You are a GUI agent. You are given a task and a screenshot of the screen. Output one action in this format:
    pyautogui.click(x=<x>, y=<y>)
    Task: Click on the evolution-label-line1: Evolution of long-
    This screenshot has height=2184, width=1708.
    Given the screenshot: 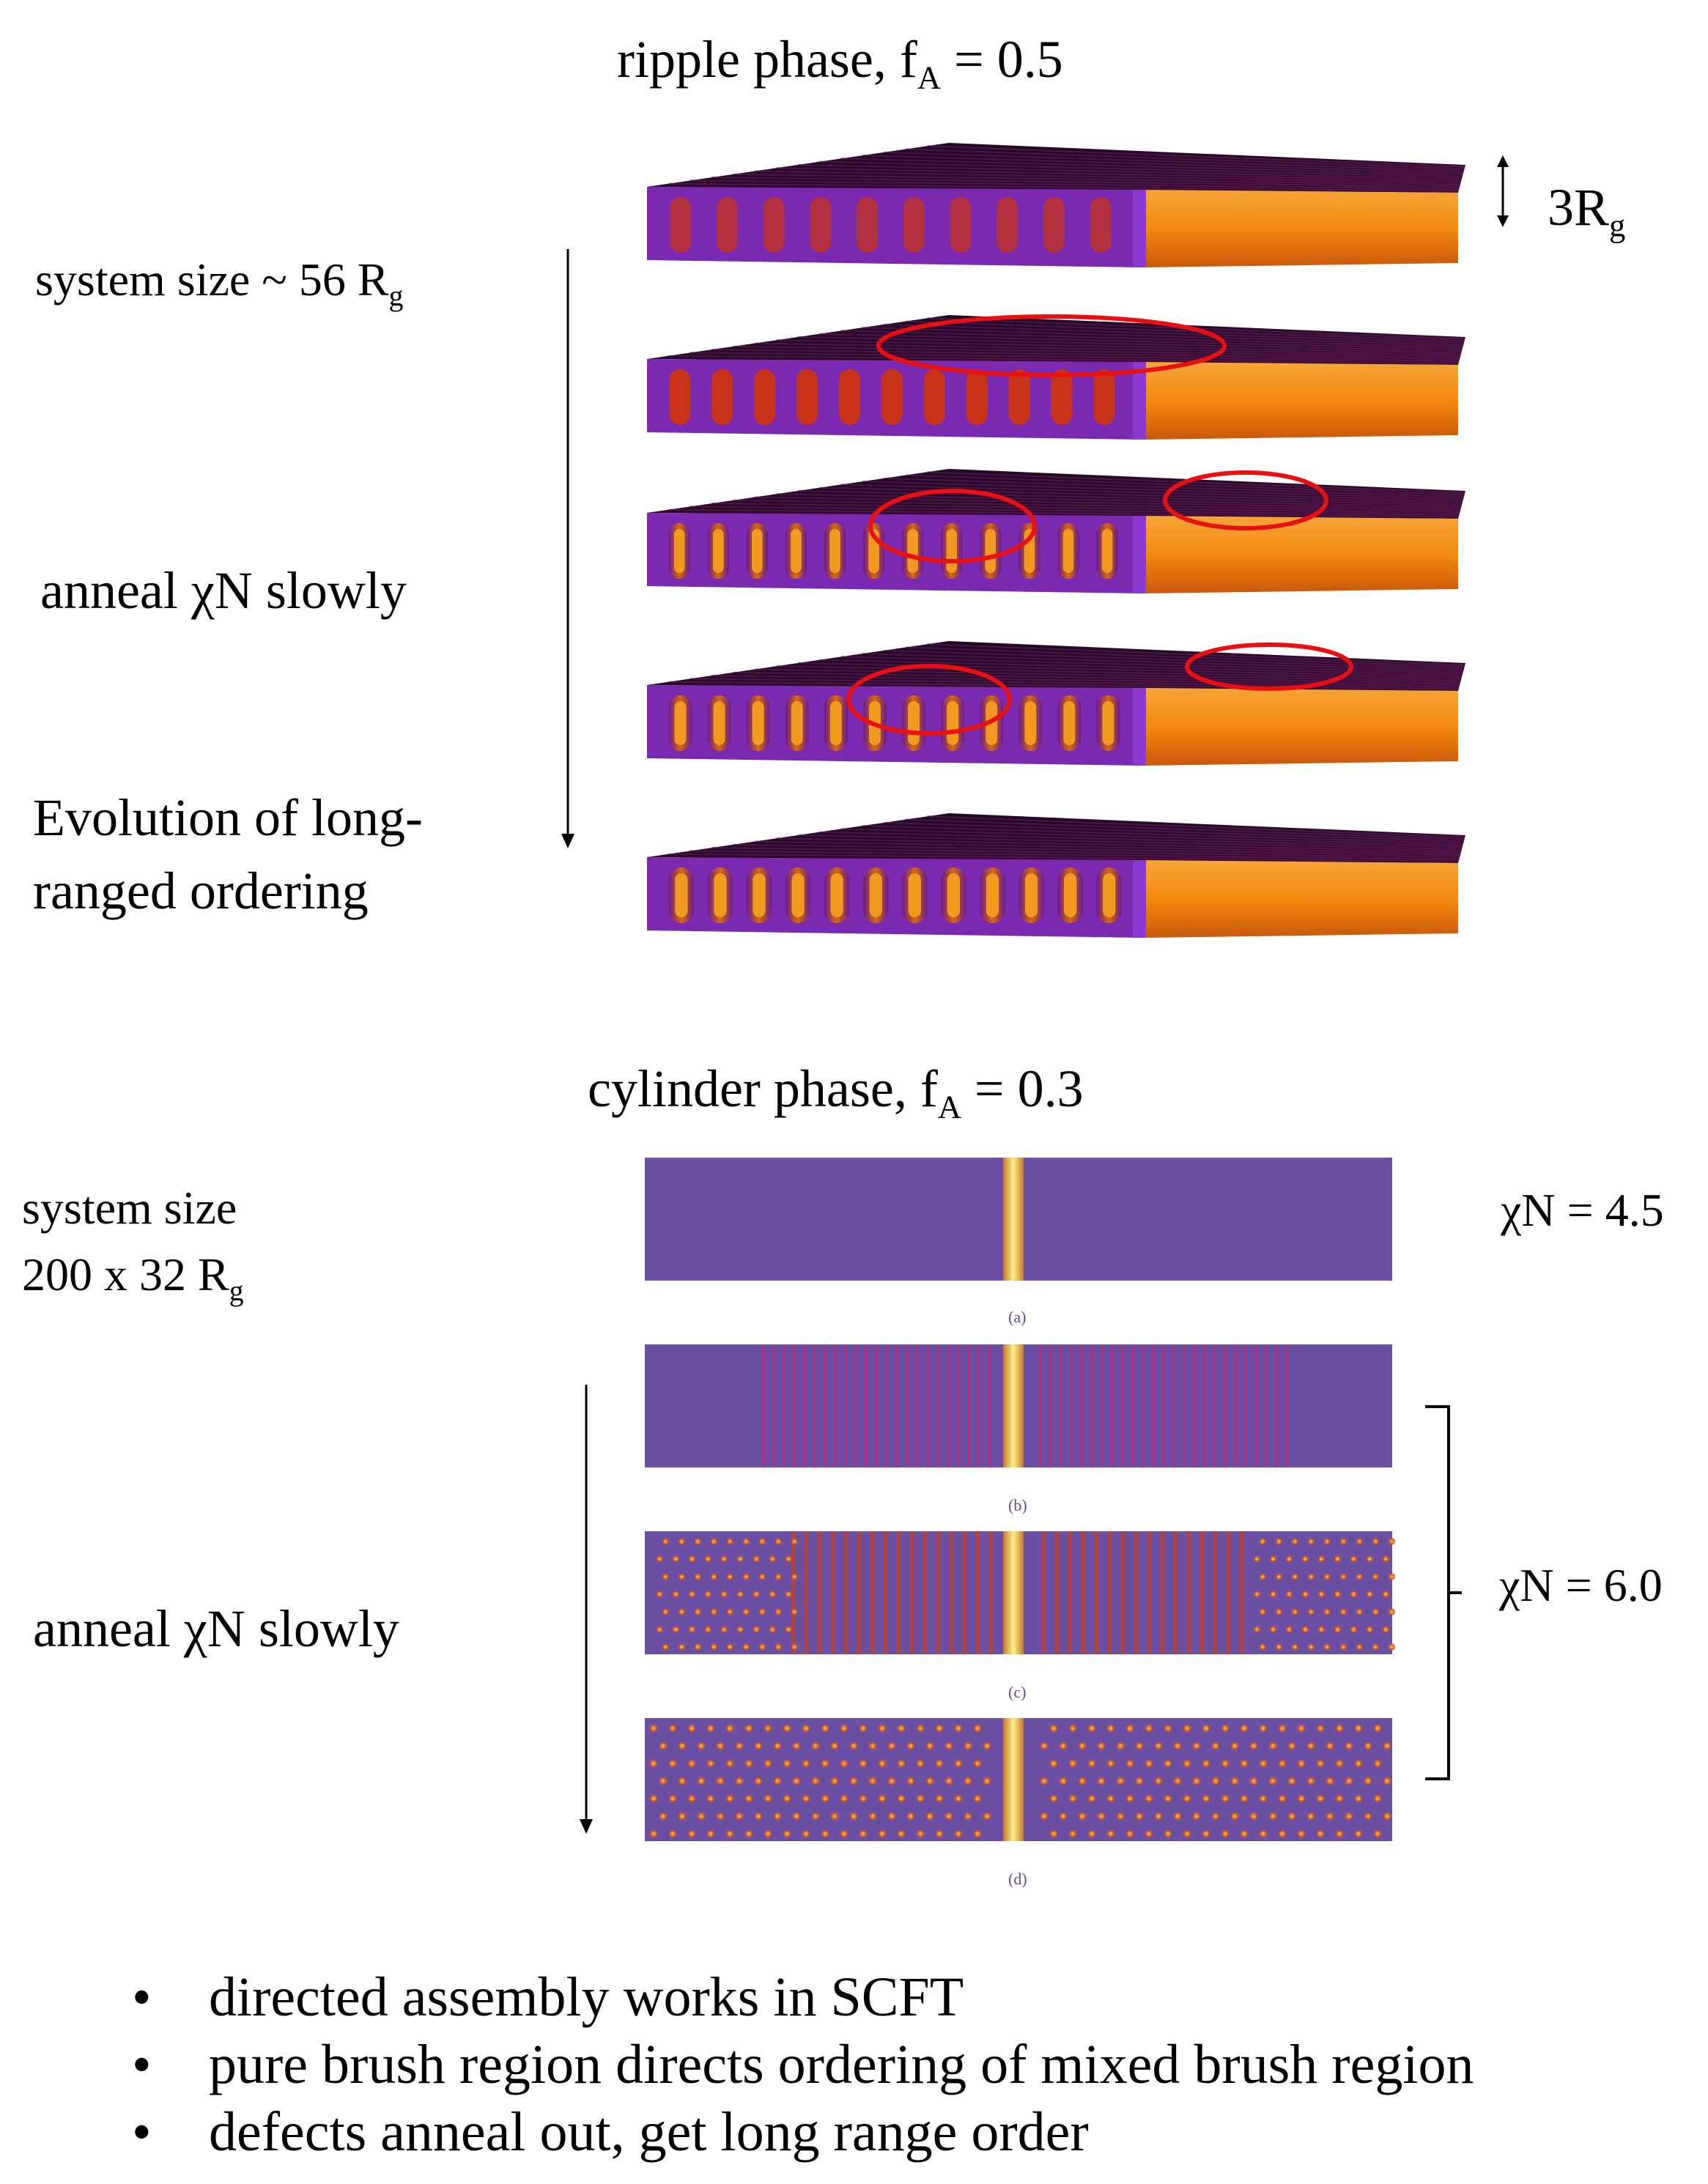 What is the action you would take?
    pyautogui.click(x=228, y=817)
    